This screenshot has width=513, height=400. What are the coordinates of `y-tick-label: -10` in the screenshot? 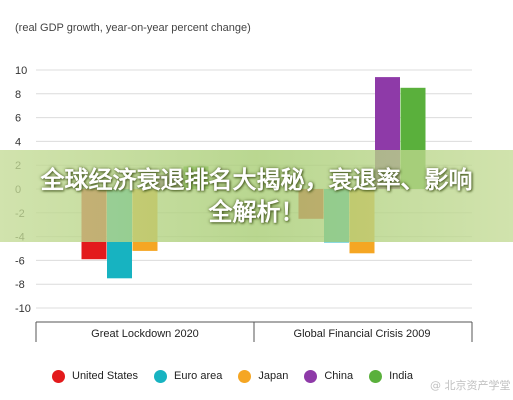 It's located at (23, 309).